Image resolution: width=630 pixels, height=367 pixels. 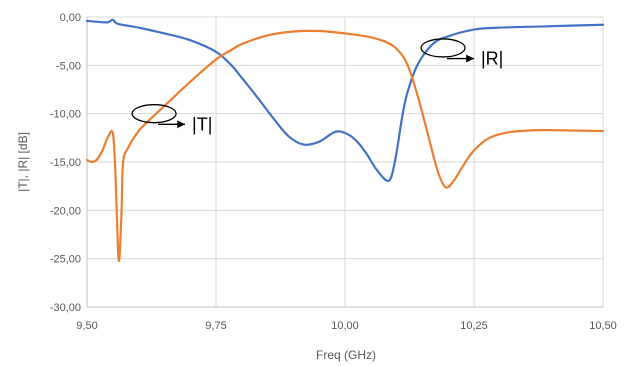 I want to click on y-axis-title: |T|, |R| [dB], so click(x=23, y=162).